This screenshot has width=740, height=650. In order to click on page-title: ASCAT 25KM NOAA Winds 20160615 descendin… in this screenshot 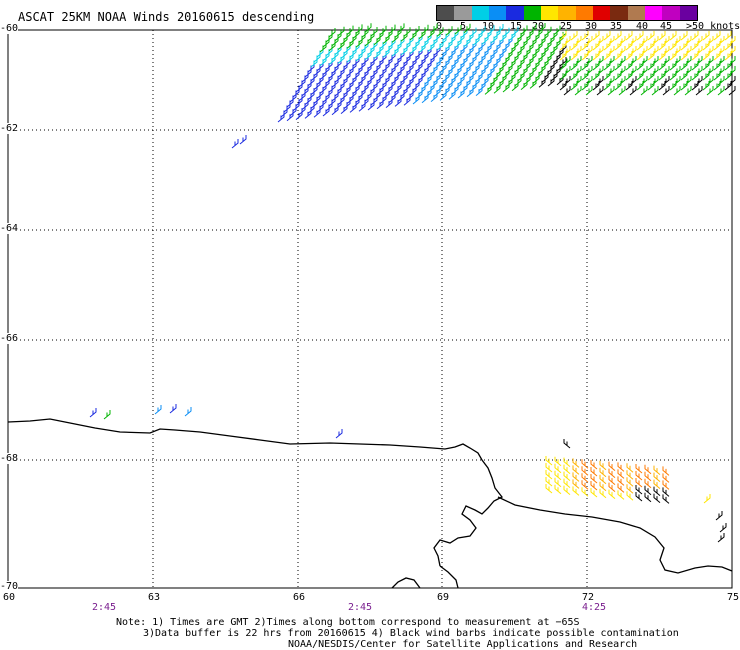, I will do `click(166, 17)`.